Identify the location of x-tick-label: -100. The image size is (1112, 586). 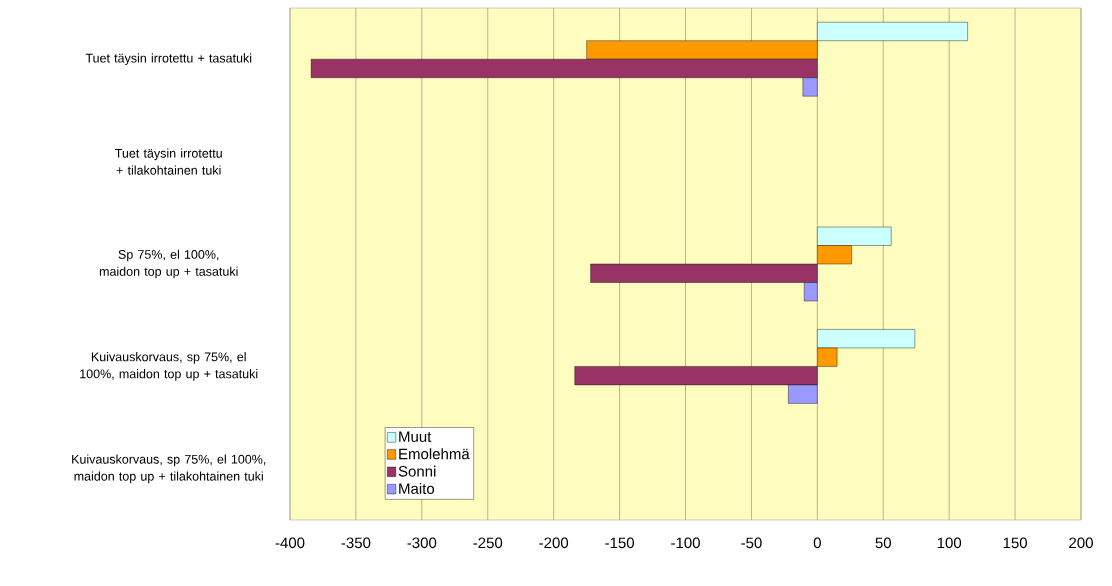
(685, 543).